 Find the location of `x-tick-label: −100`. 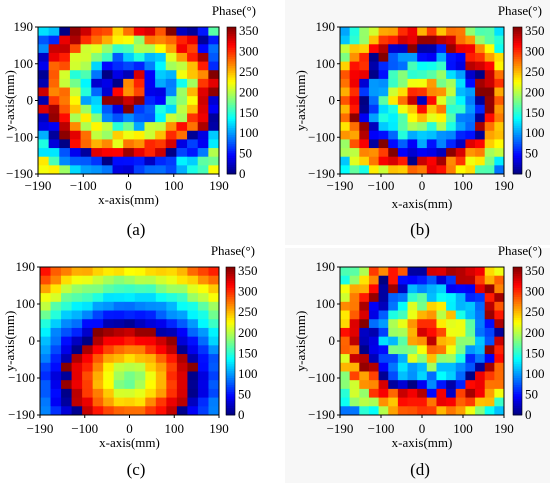

x-tick-label: −100 is located at coordinates (381, 185).